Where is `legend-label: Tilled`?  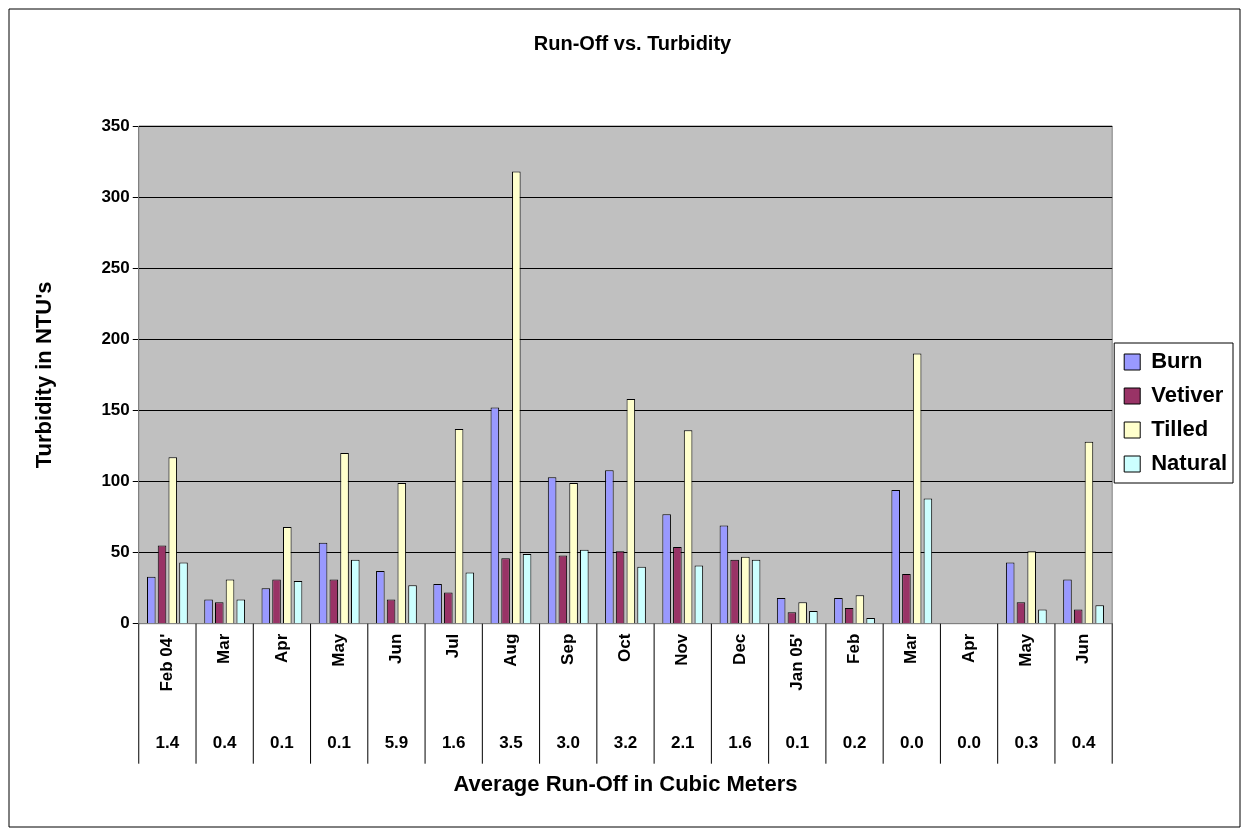 legend-label: Tilled is located at coordinates (1180, 429).